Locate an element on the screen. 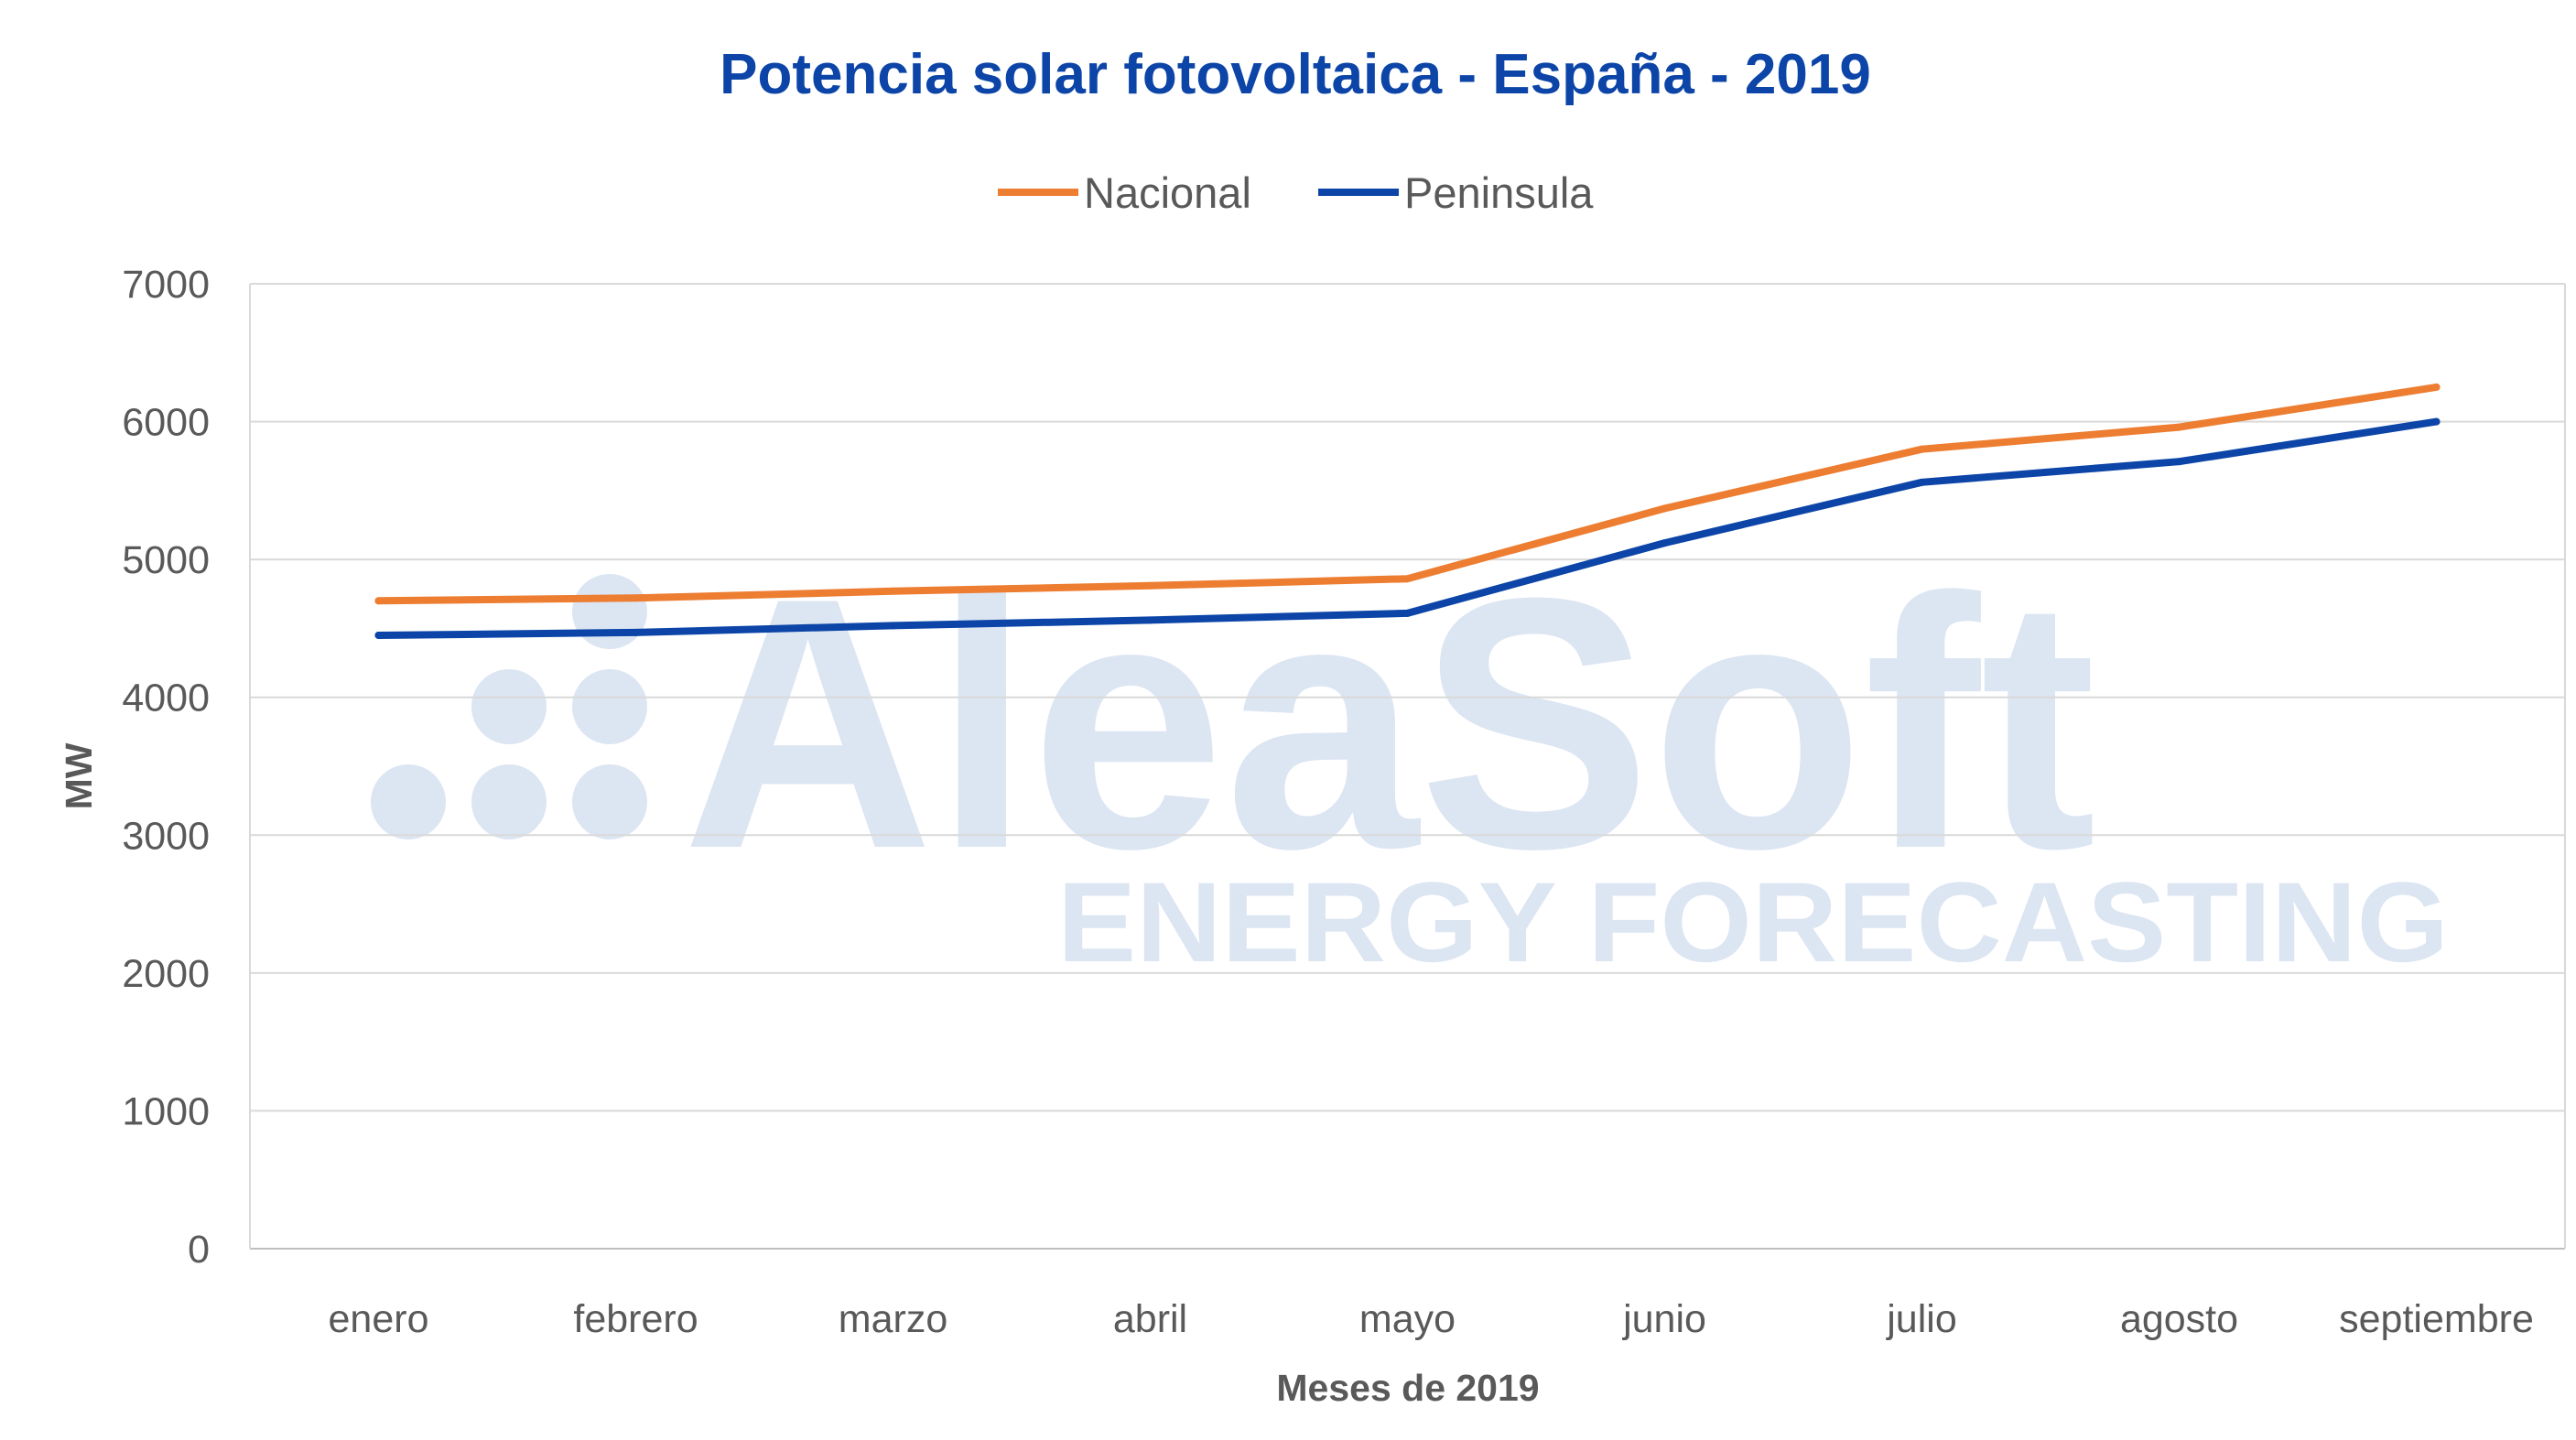  y-axis-title: MW is located at coordinates (79, 775).